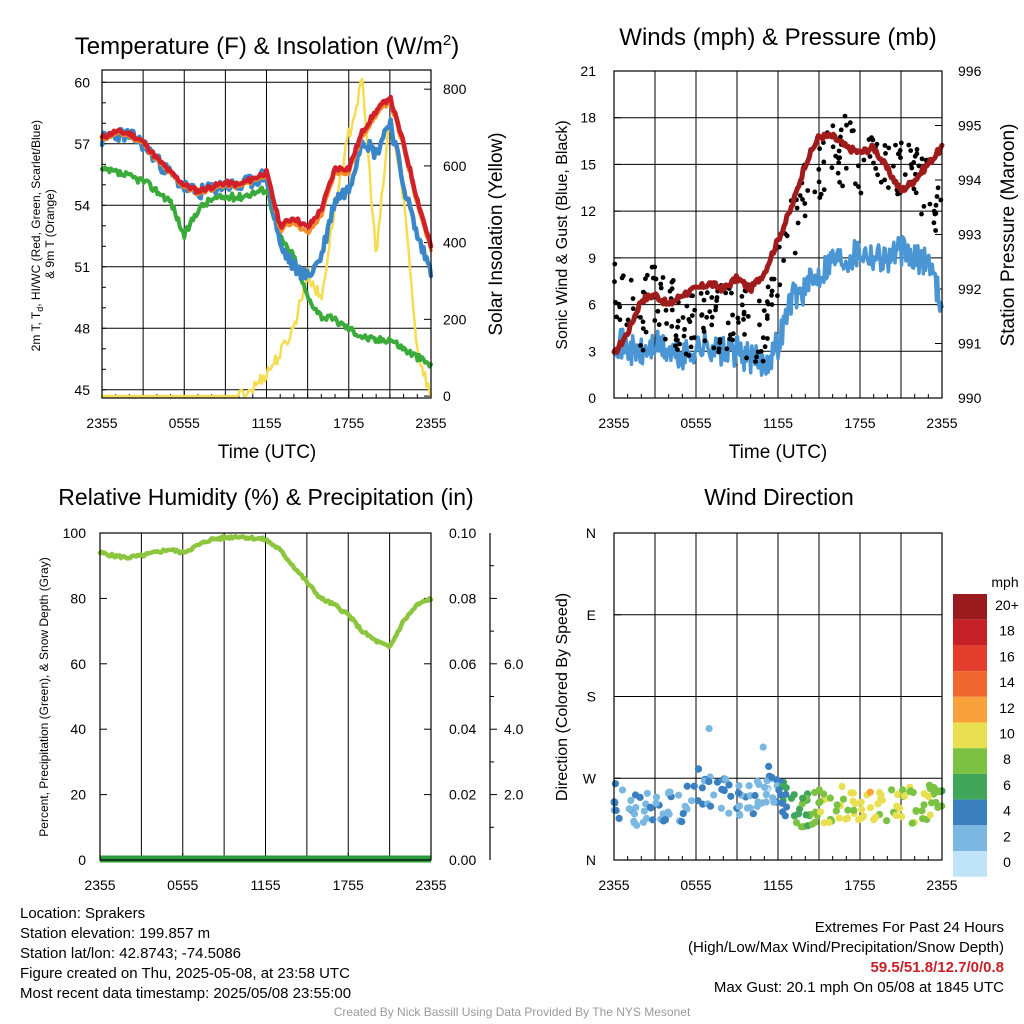  I want to click on y-tick-label: 6, so click(592, 305).